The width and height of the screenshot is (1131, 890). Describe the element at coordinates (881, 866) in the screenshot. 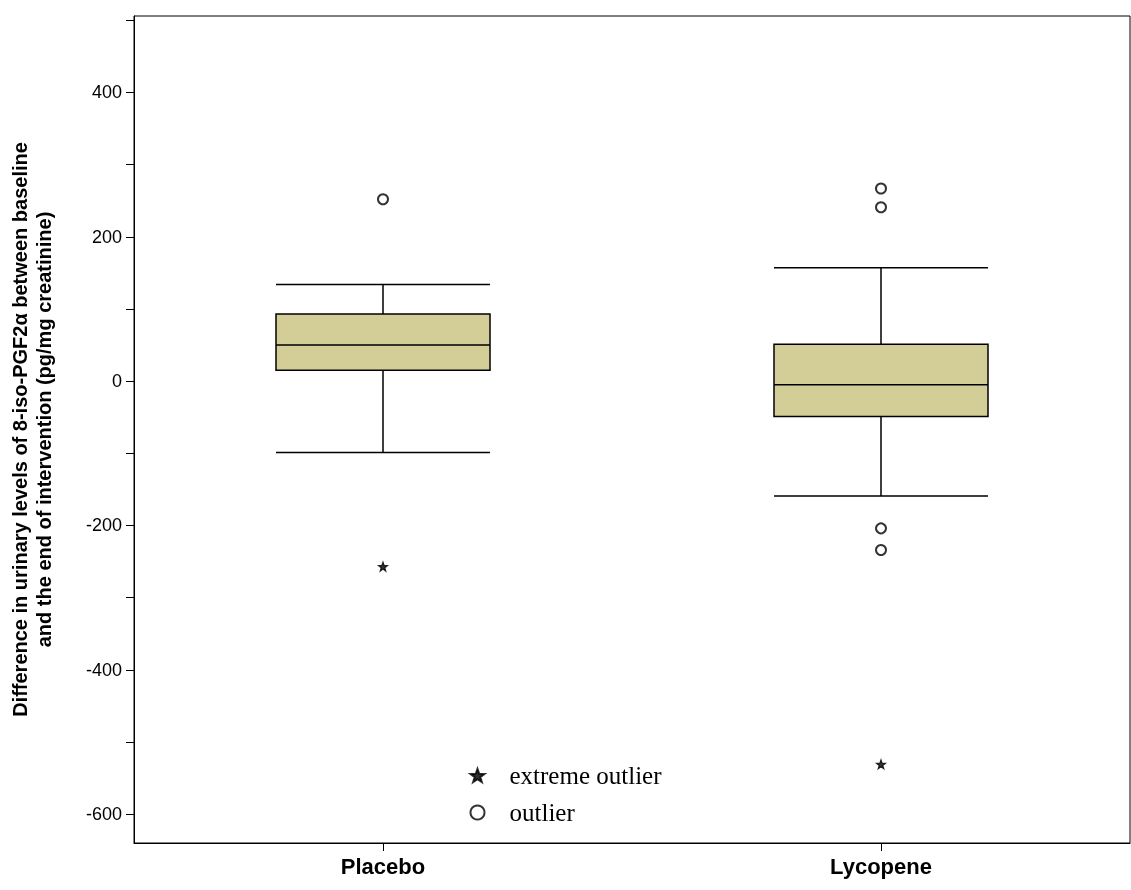

I see `x-tick-label: Lycopene` at that location.